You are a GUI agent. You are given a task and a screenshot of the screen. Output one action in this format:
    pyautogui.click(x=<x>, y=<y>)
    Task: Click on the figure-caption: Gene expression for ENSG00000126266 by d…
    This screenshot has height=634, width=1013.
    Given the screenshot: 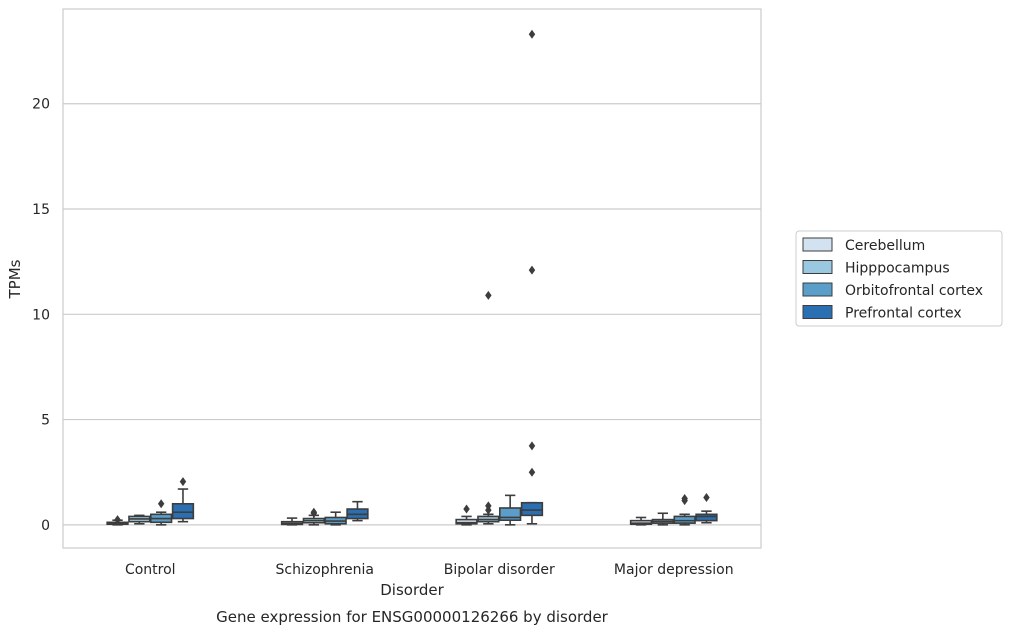 What is the action you would take?
    pyautogui.click(x=412, y=617)
    